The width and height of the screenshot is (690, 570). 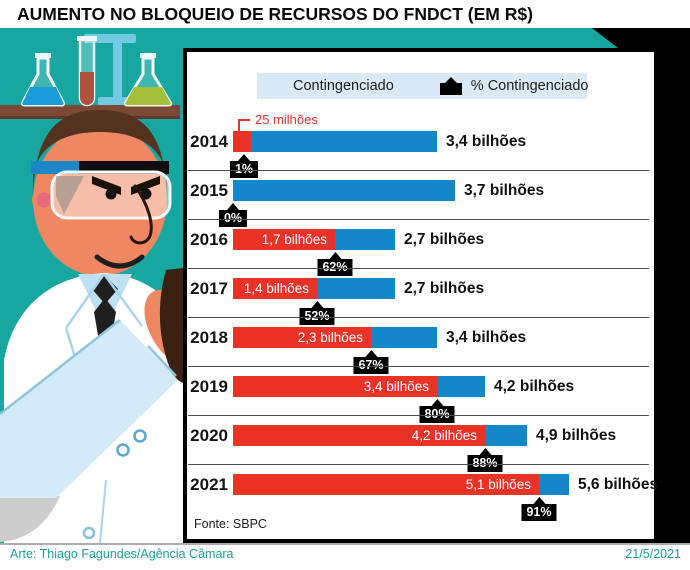 What do you see at coordinates (209, 435) in the screenshot?
I see `year-label: 2020` at bounding box center [209, 435].